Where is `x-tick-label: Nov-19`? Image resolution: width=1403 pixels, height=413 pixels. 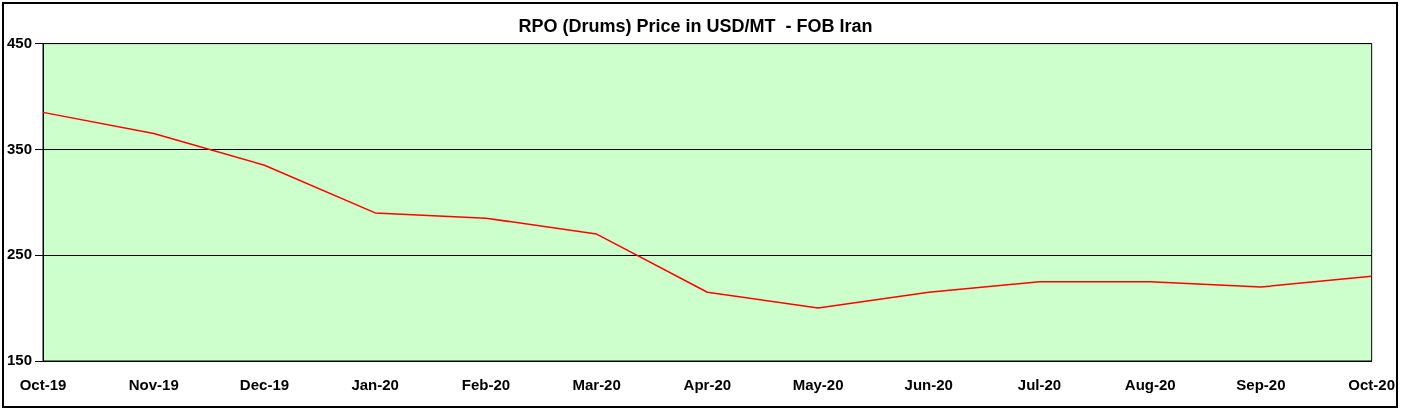
x-tick-label: Nov-19 is located at coordinates (153, 385).